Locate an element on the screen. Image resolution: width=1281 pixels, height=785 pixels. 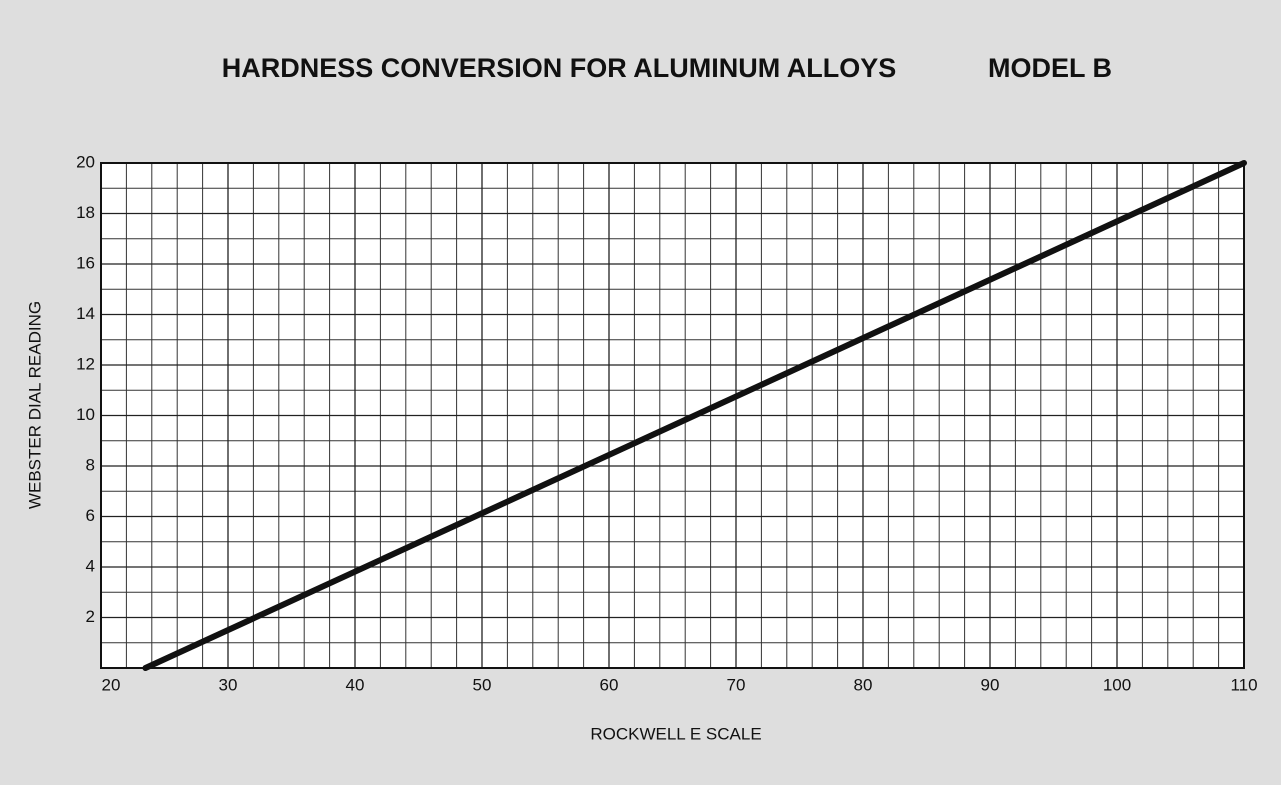
x-tick-label: 60 is located at coordinates (609, 684).